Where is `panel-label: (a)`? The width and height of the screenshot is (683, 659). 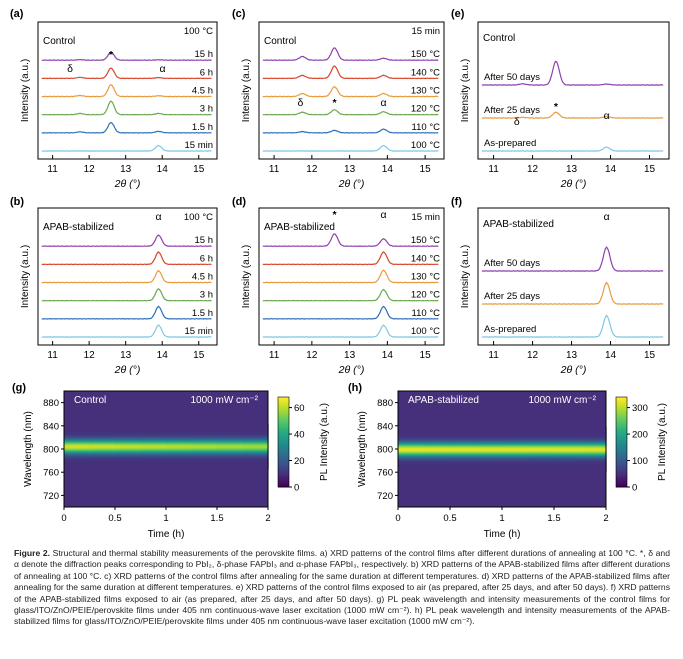
panel-label: (a) is located at coordinates (17, 14).